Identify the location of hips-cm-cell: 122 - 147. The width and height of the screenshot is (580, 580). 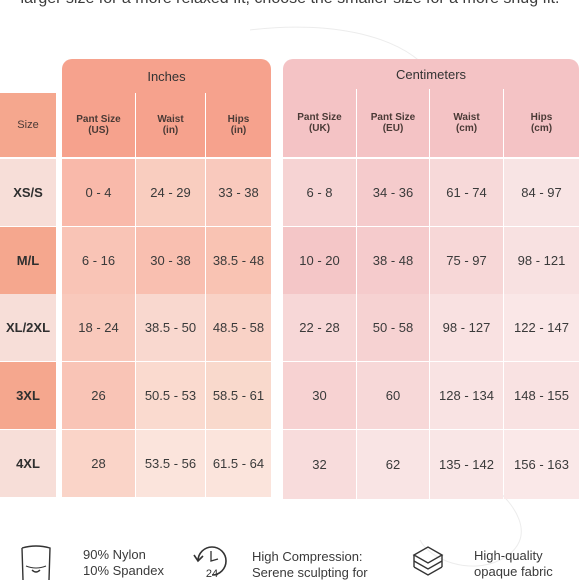
(541, 327).